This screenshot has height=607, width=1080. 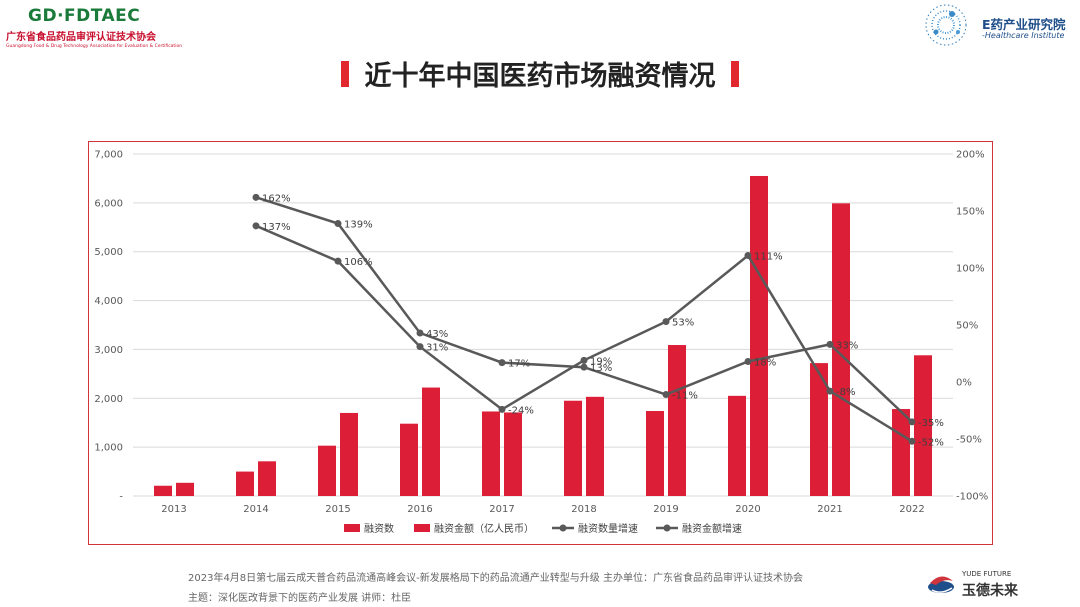 I want to click on x-tick-label: 2015, so click(x=337, y=509).